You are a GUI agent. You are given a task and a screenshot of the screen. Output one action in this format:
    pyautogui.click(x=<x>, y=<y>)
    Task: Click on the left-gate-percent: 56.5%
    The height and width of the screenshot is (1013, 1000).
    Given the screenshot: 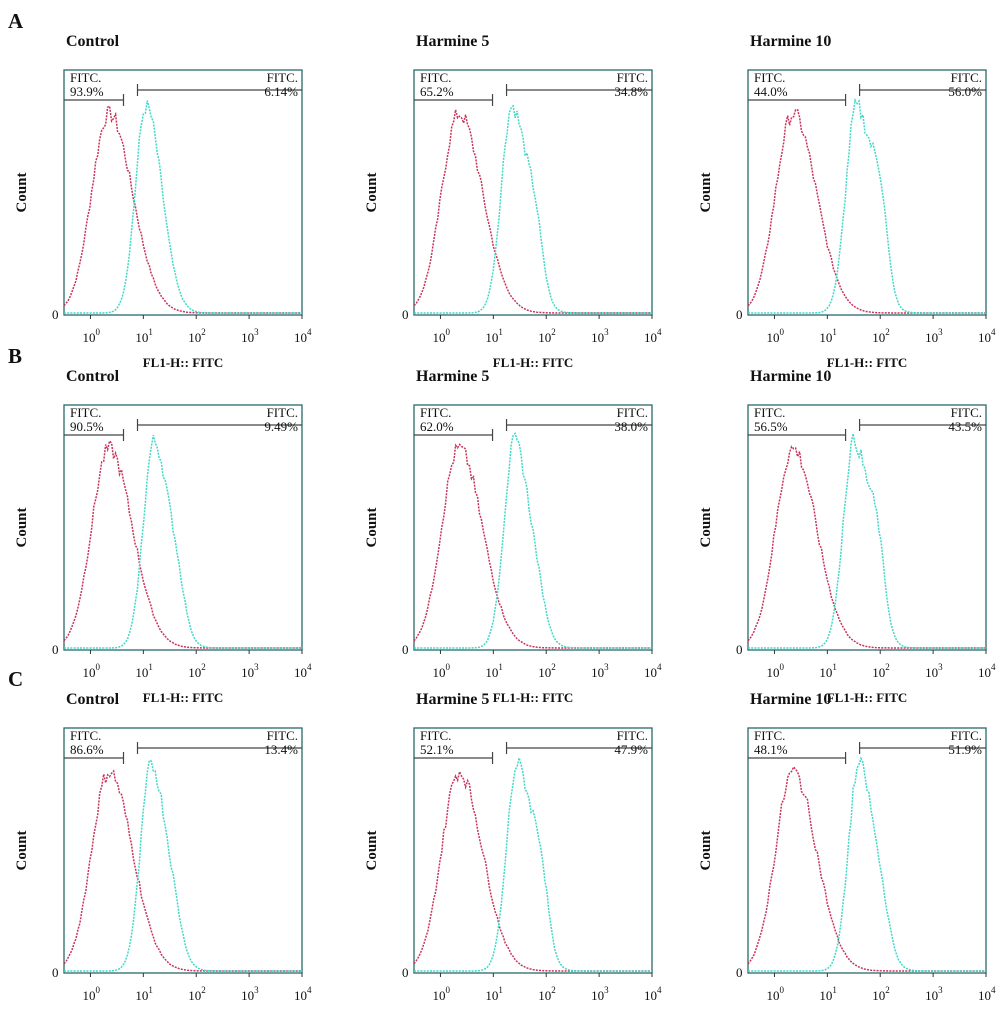 What is the action you would take?
    pyautogui.click(x=771, y=426)
    